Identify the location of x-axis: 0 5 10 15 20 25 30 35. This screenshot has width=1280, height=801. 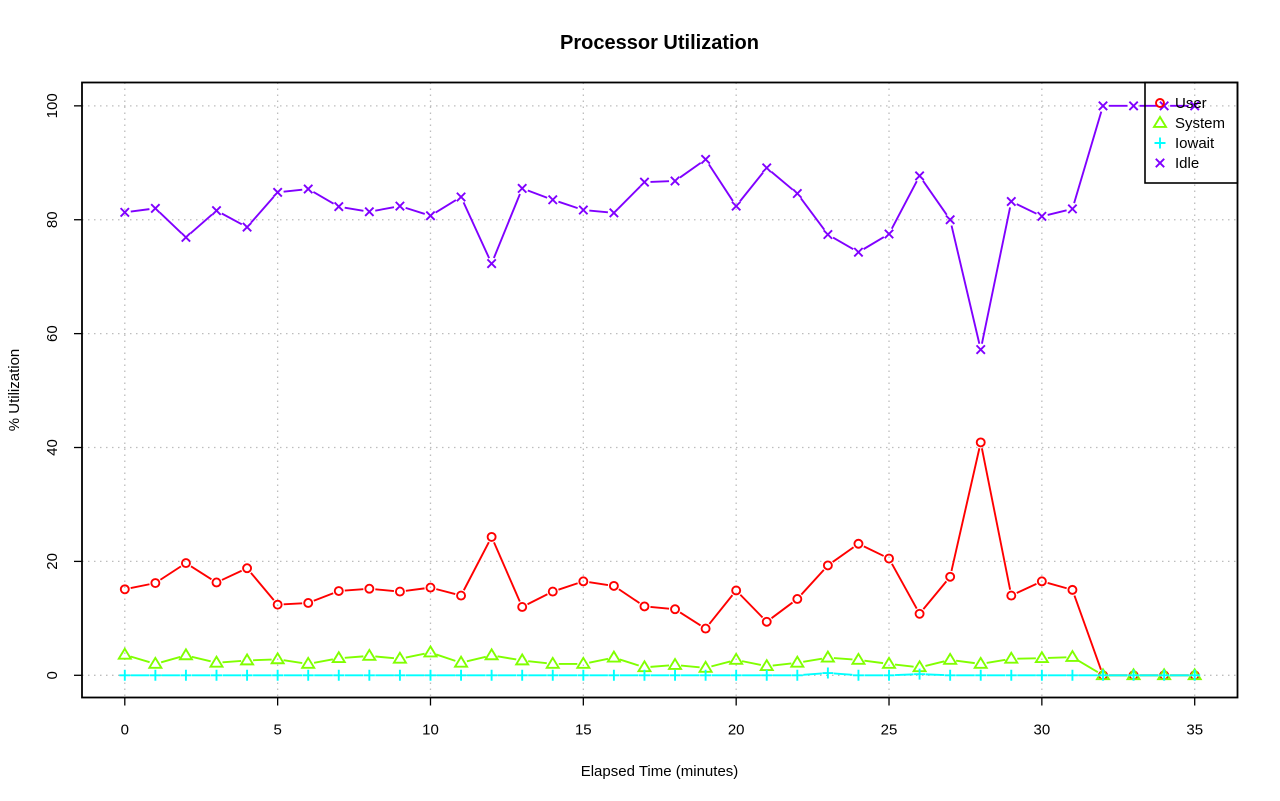
(662, 718).